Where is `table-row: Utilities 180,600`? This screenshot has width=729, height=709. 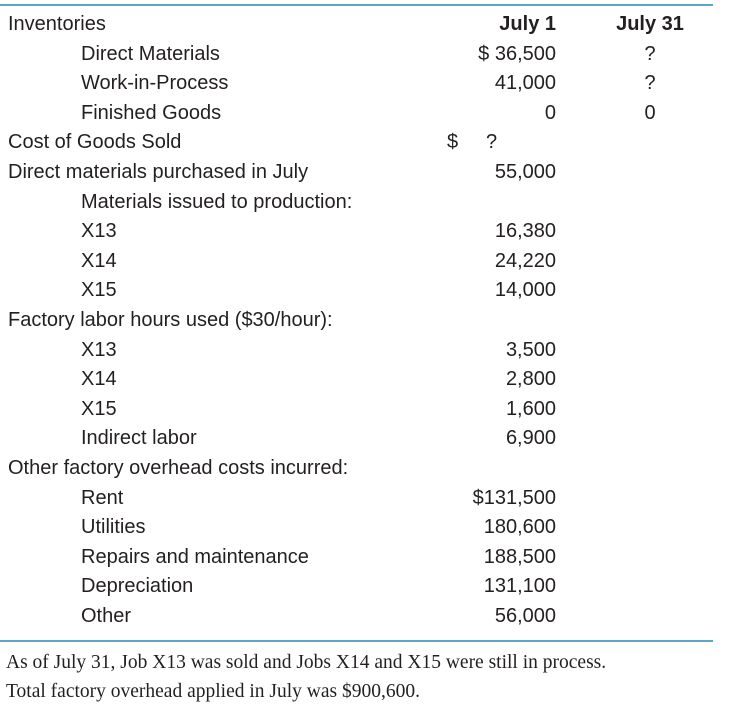 table-row: Utilities 180,600 is located at coordinates (356, 528).